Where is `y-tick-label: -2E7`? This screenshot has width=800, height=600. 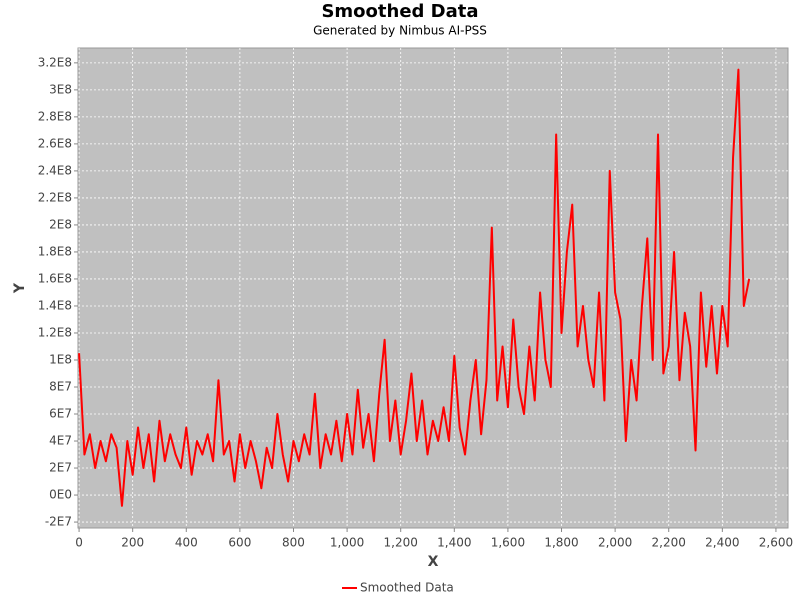
y-tick-label: -2E7 is located at coordinates (58, 522).